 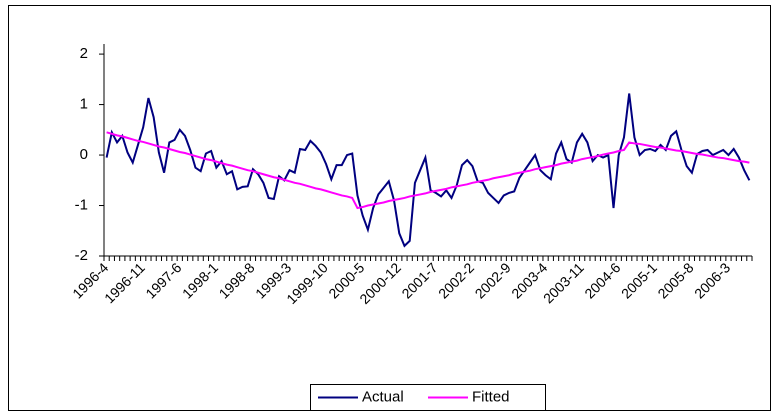 I want to click on y-tick-label: -2, so click(x=81, y=255).